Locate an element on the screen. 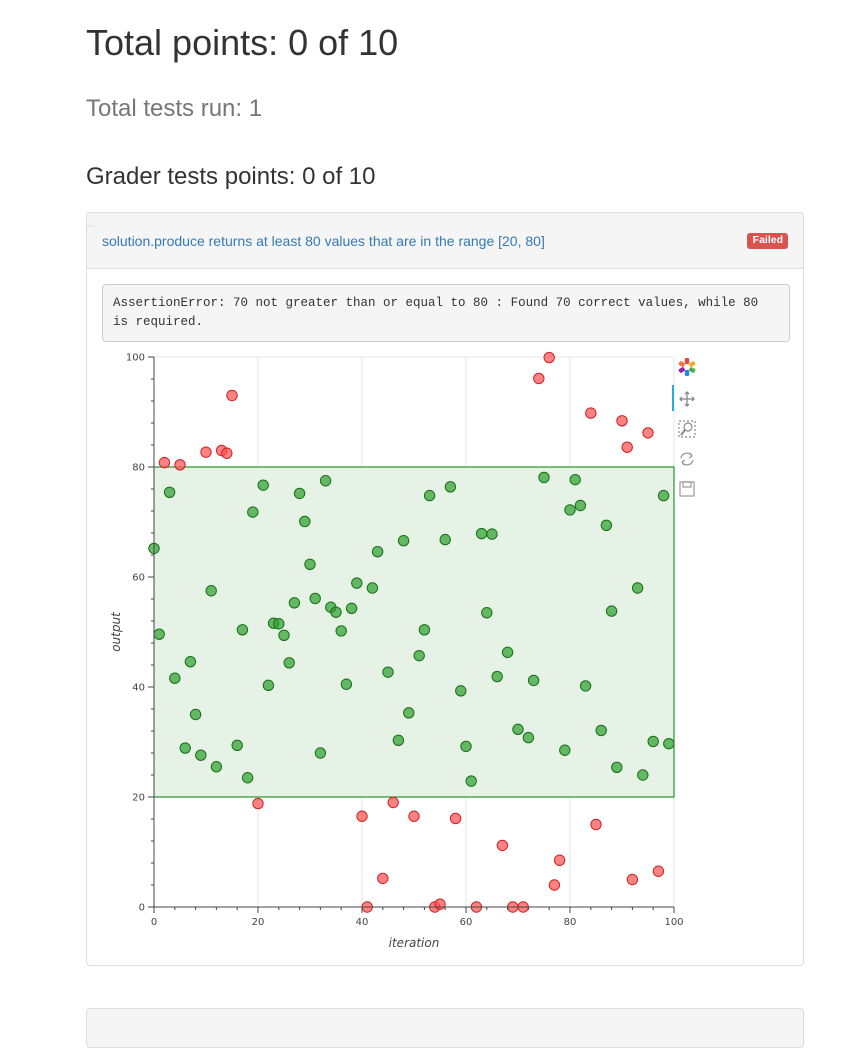 This screenshot has width=860, height=1048. reset-icon is located at coordinates (687, 459).